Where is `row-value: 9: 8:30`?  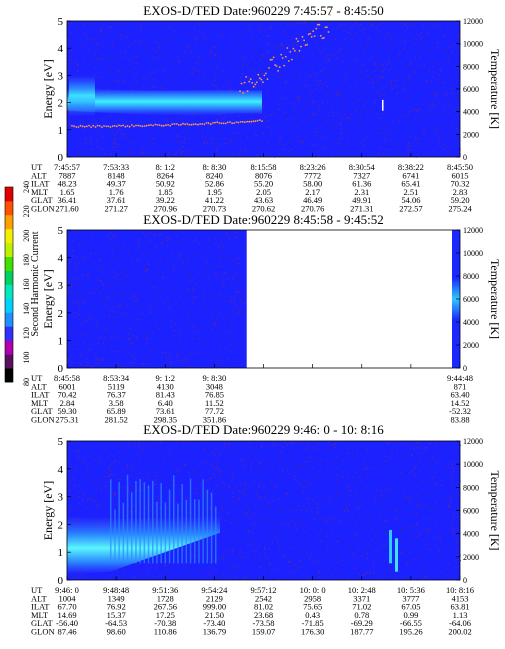
row-value: 9: 8:30 is located at coordinates (214, 378).